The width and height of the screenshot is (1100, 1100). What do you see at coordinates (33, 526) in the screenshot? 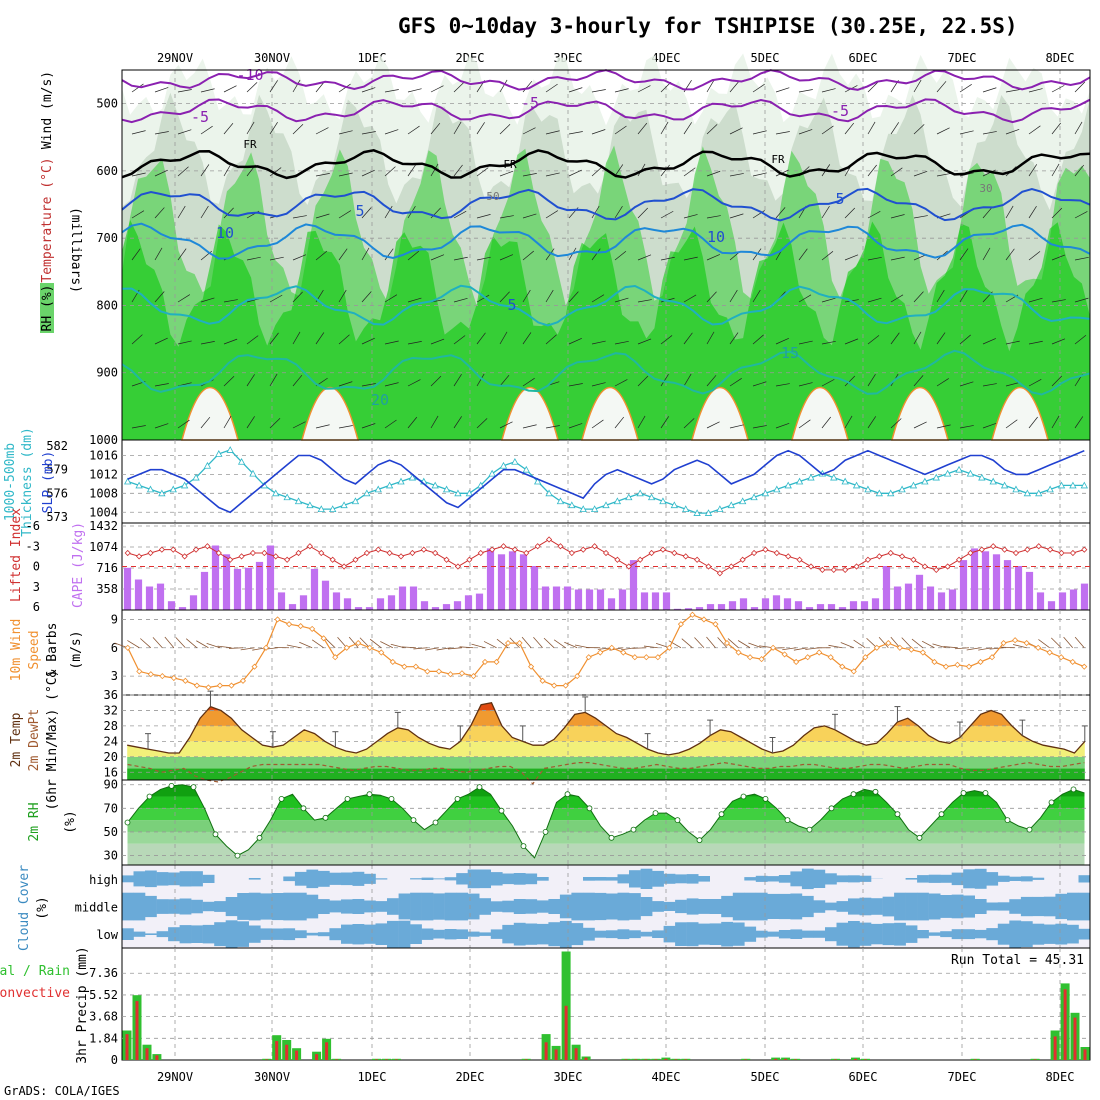
I see `lifted-index-tick: -6` at bounding box center [33, 526].